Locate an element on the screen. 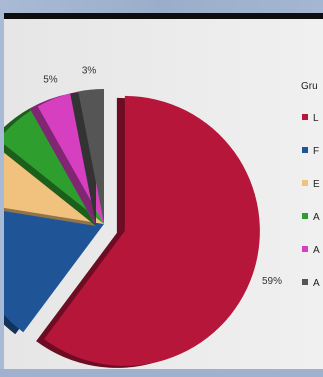  window-top-bar is located at coordinates (163, 16).